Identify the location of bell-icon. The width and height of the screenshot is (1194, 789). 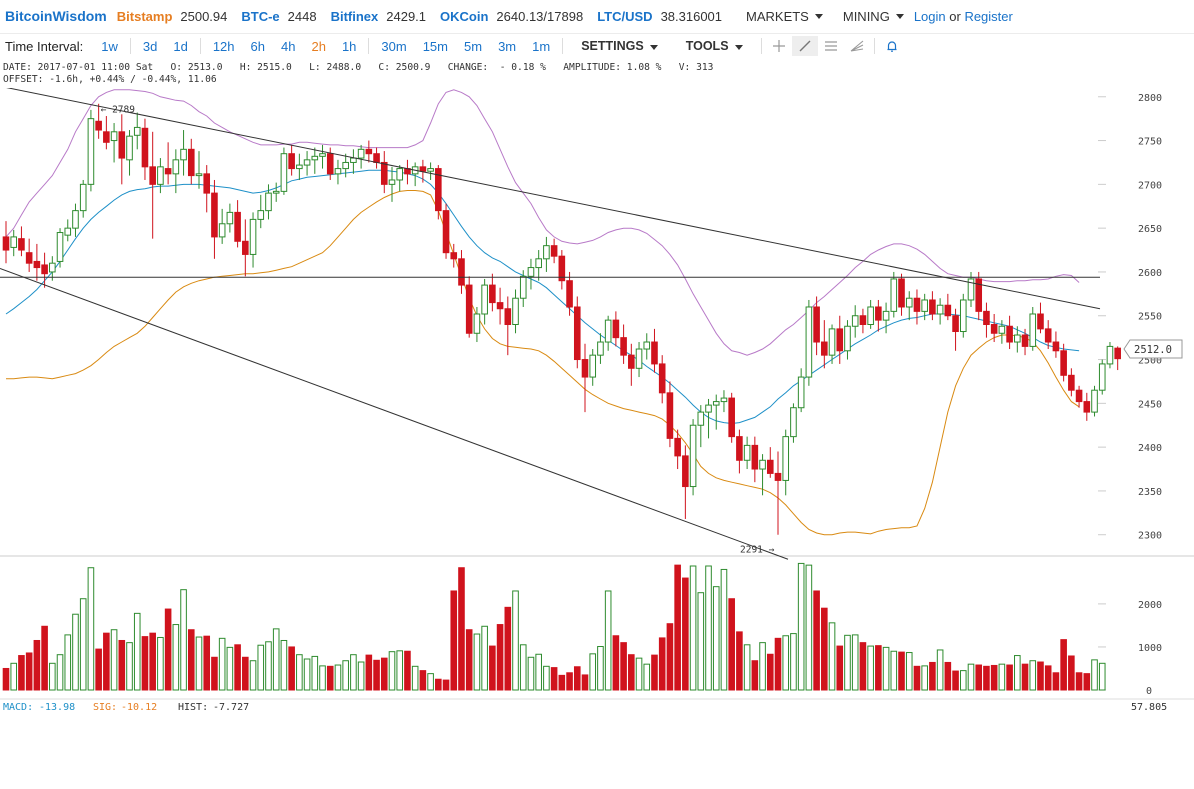
(892, 46).